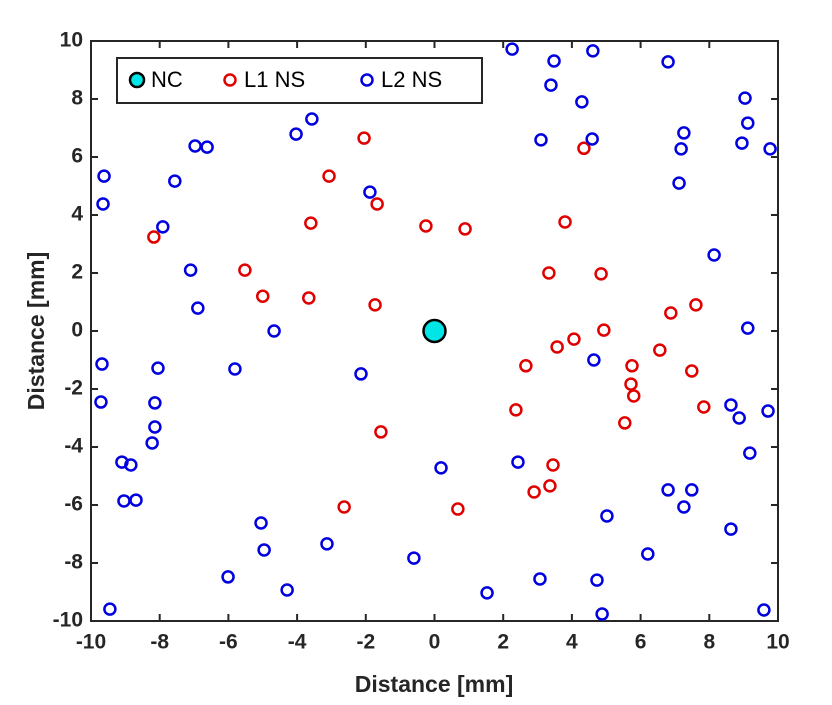  I want to click on legend-box, so click(299, 80).